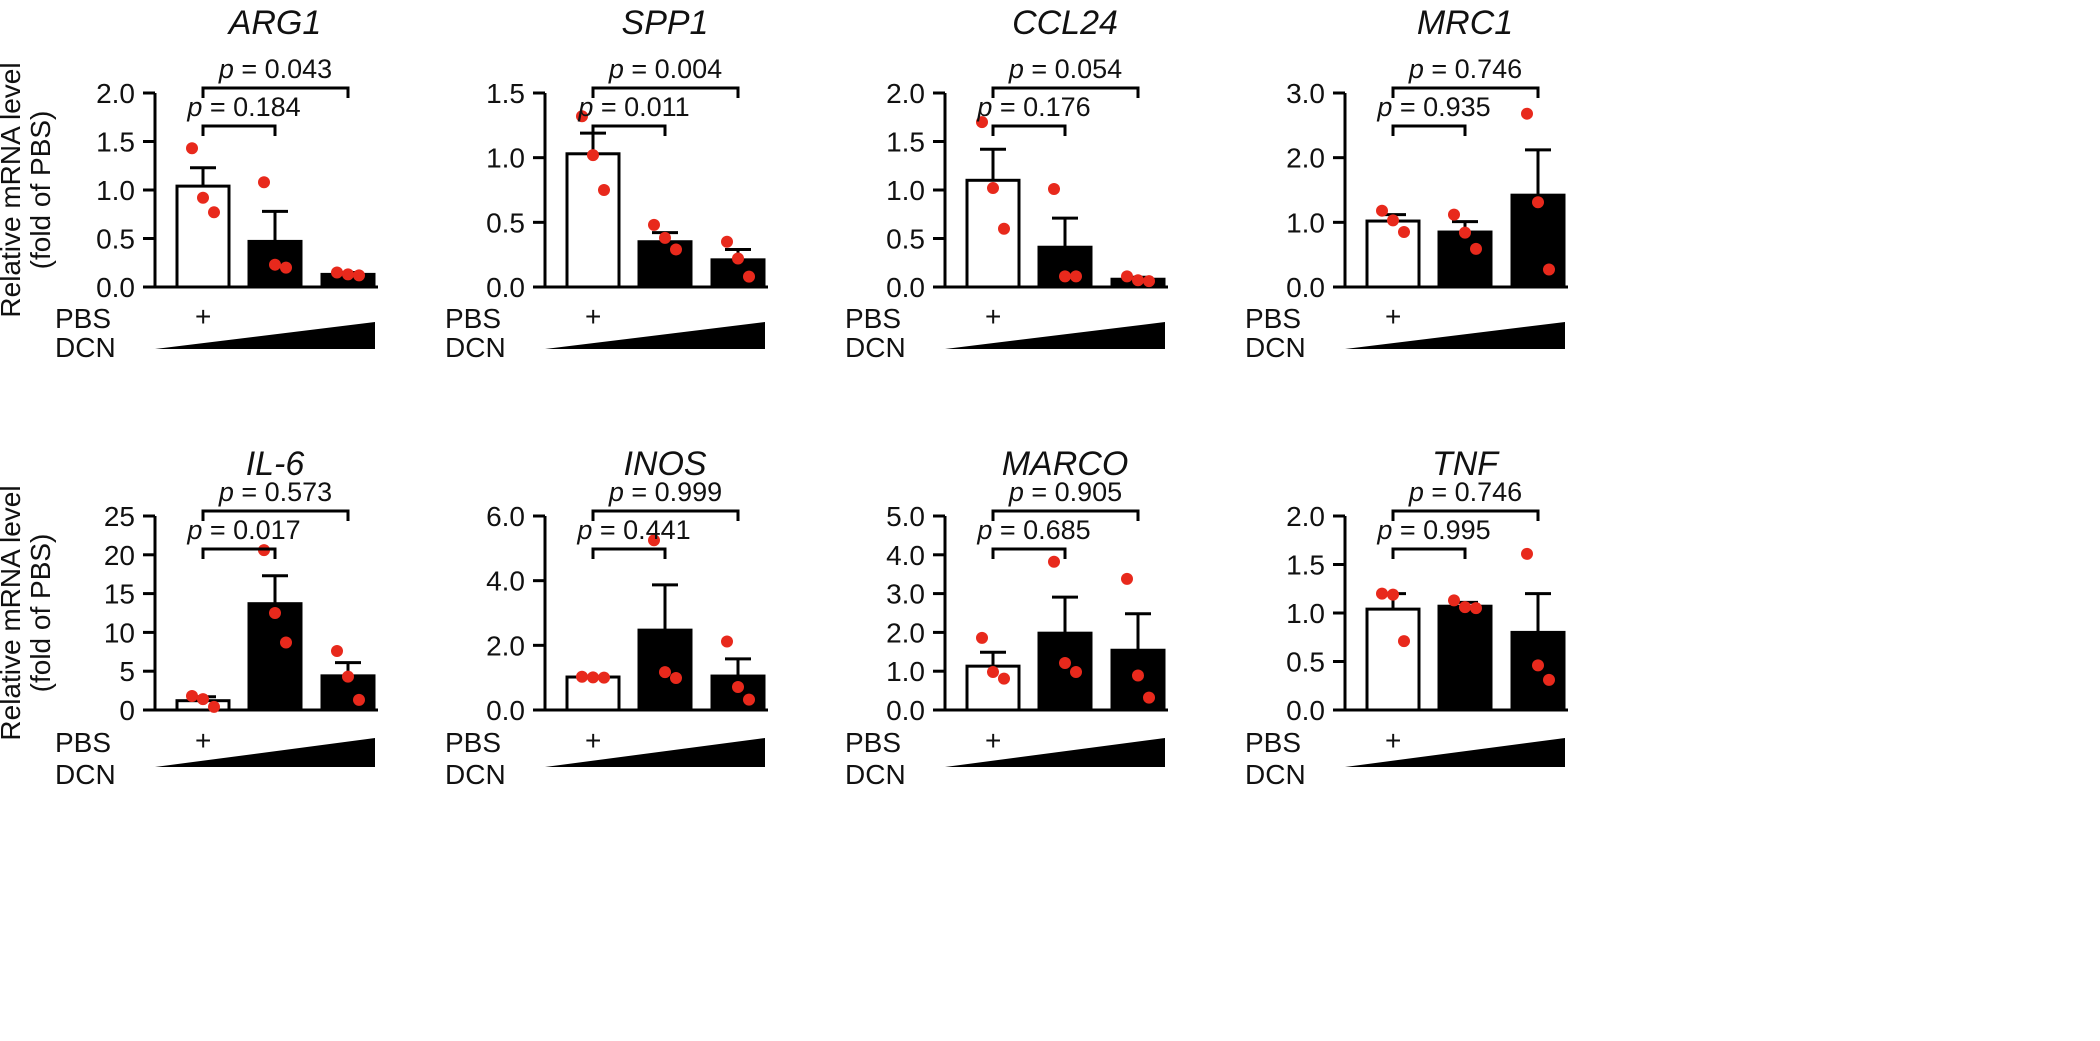  What do you see at coordinates (13, 189) in the screenshot?
I see `y-axis-label: Relative mRNA level` at bounding box center [13, 189].